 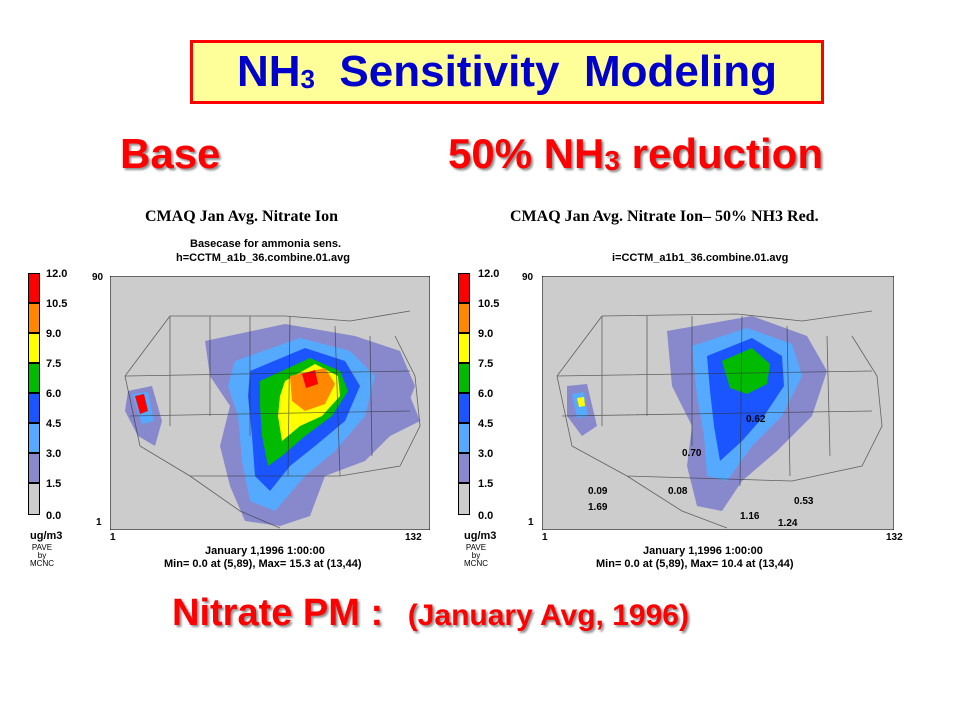 I want to click on reduction-minmax-label: Min= 0.0 at (5,89), Max= 10.4 at (13,44), so click(x=695, y=564).